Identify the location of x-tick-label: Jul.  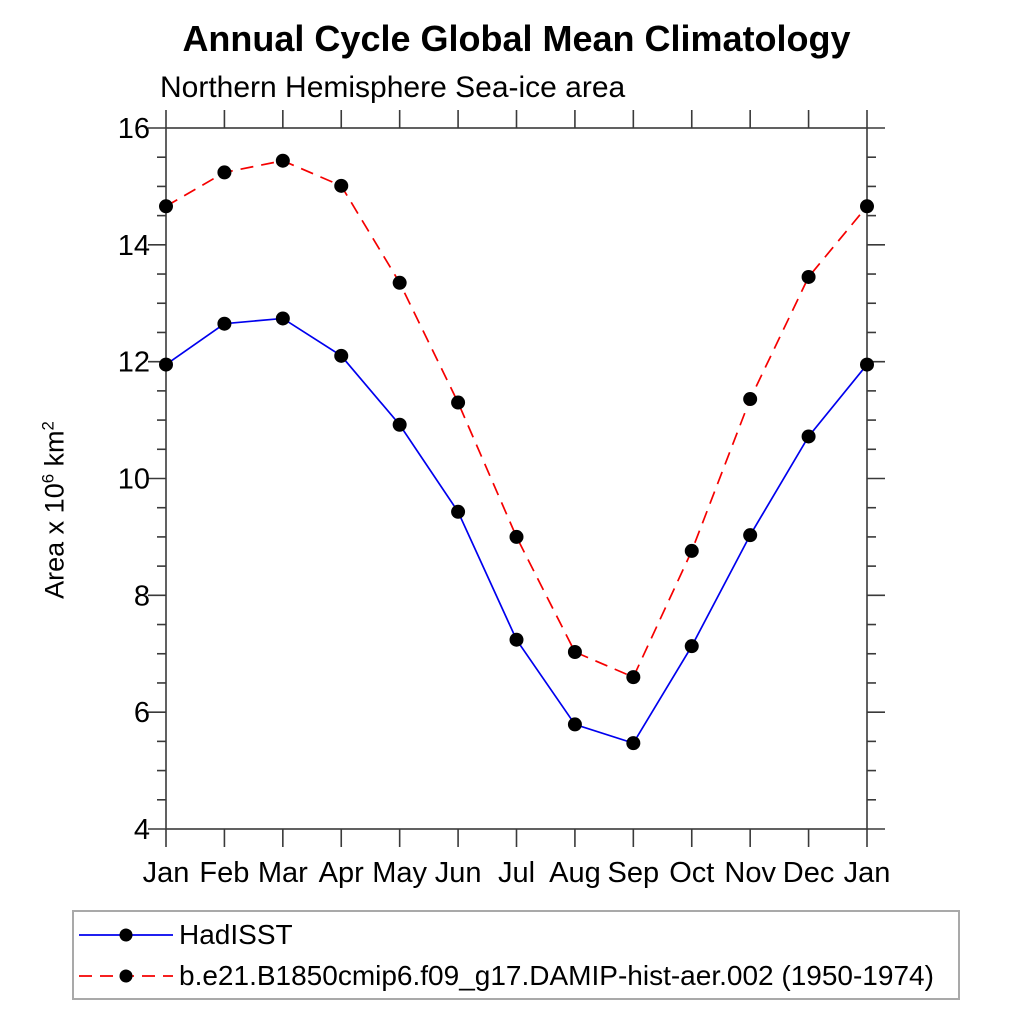
(516, 873).